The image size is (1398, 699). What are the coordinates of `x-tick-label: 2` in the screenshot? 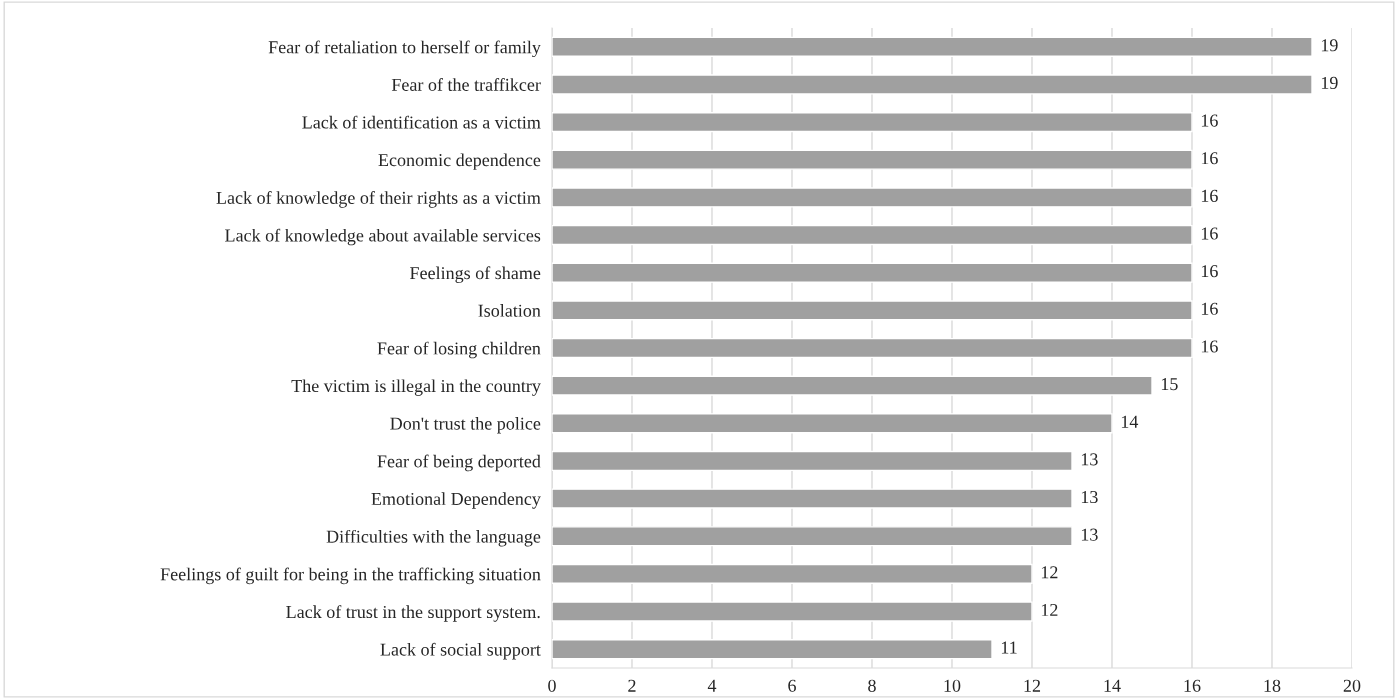 It's located at (632, 685).